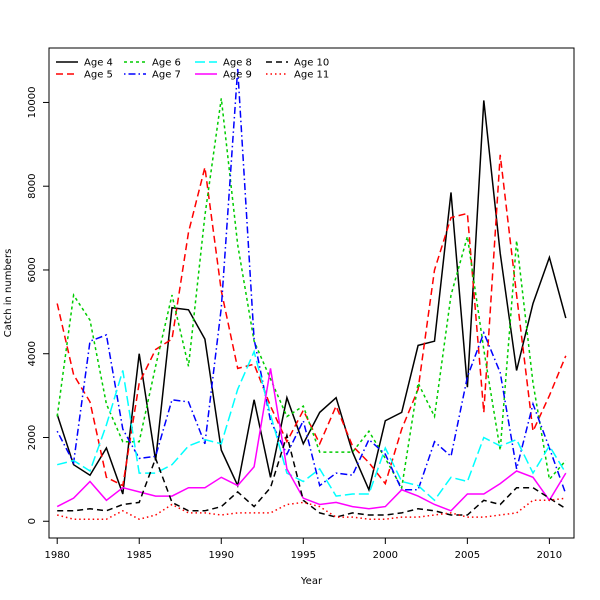 This screenshot has height=600, width=600. Describe the element at coordinates (467, 555) in the screenshot. I see `x-tick-label: 2005` at that location.